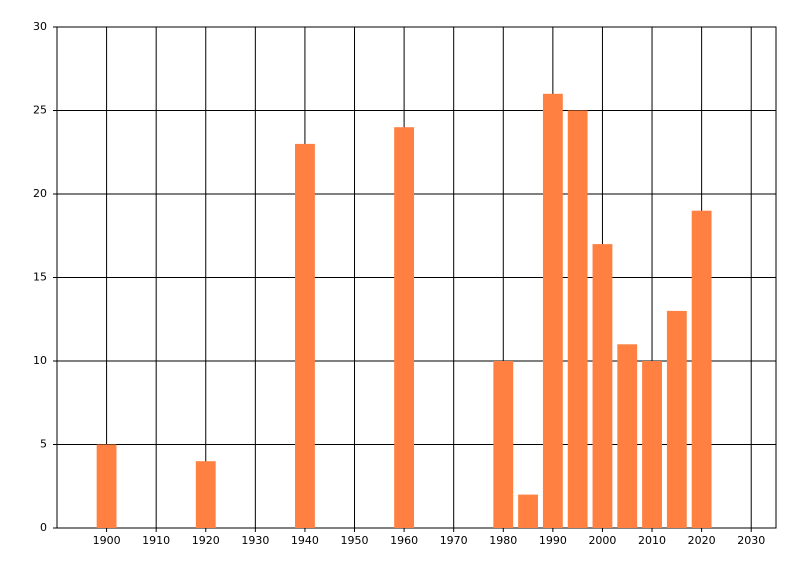 The image size is (800, 576). What do you see at coordinates (355, 540) in the screenshot?
I see `x-tick-label: 1950` at bounding box center [355, 540].